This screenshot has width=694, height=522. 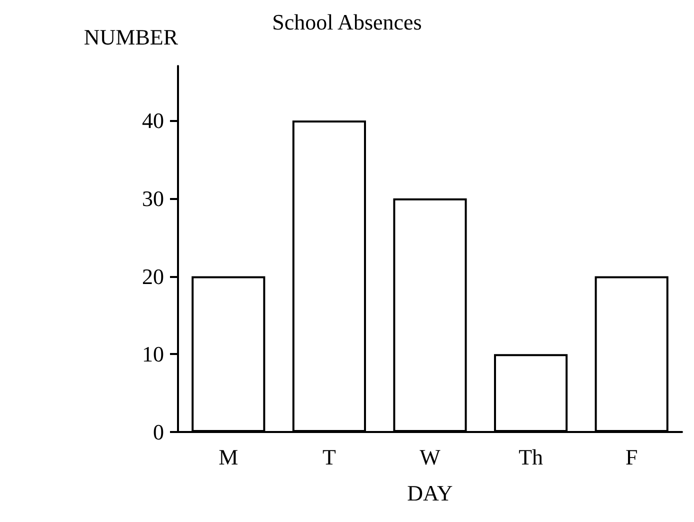 What do you see at coordinates (347, 22) in the screenshot?
I see `chart-title: School Absences` at bounding box center [347, 22].